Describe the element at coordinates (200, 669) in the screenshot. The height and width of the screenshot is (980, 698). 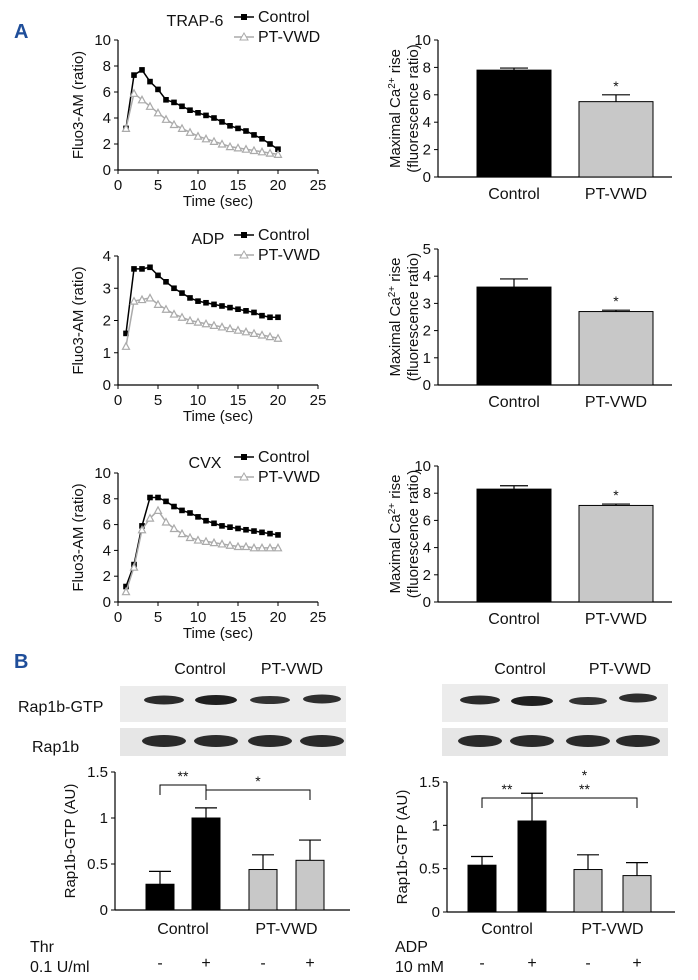
I see `blot-group-label-control: Control` at that location.